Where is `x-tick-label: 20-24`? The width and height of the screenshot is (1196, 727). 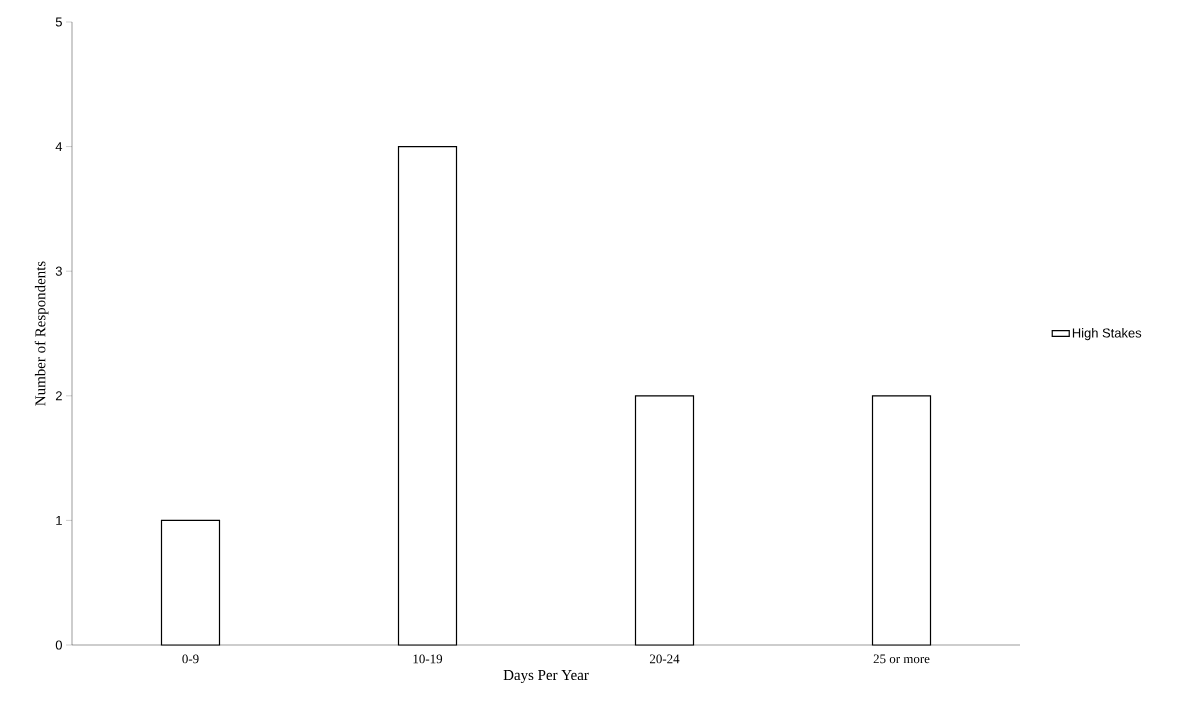 x-tick-label: 20-24 is located at coordinates (664, 659).